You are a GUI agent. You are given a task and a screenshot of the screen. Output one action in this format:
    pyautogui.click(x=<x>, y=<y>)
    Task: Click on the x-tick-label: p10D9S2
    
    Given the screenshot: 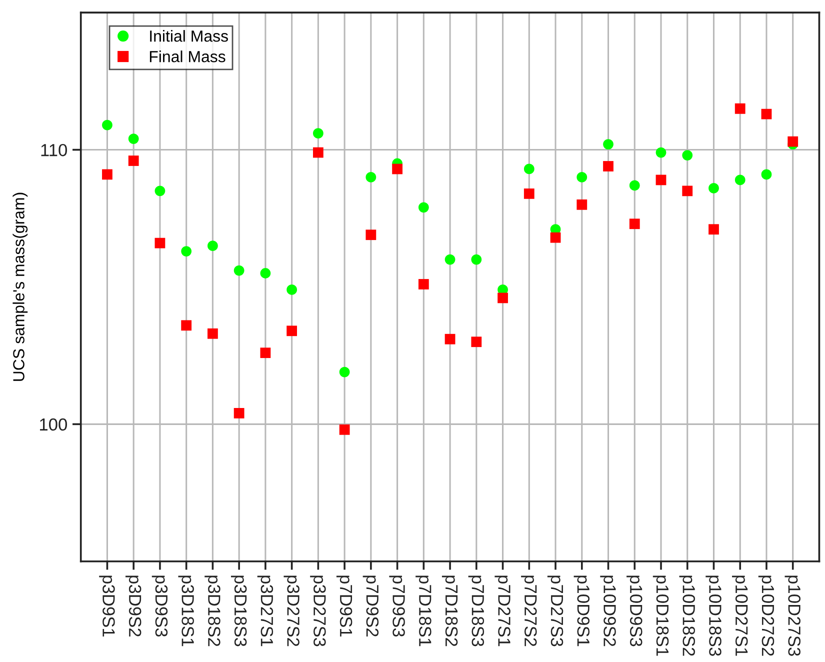 What is the action you would take?
    pyautogui.click(x=608, y=611)
    